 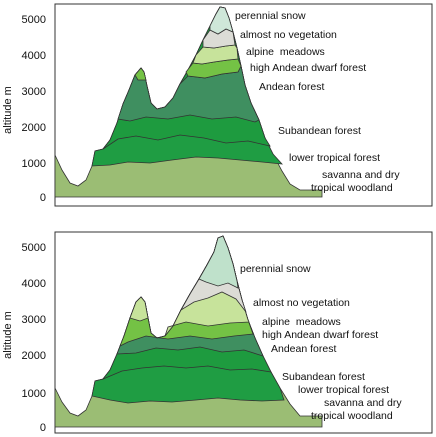 What do you see at coordinates (8, 335) in the screenshot?
I see `bottom-ylabel: altitude m` at bounding box center [8, 335].